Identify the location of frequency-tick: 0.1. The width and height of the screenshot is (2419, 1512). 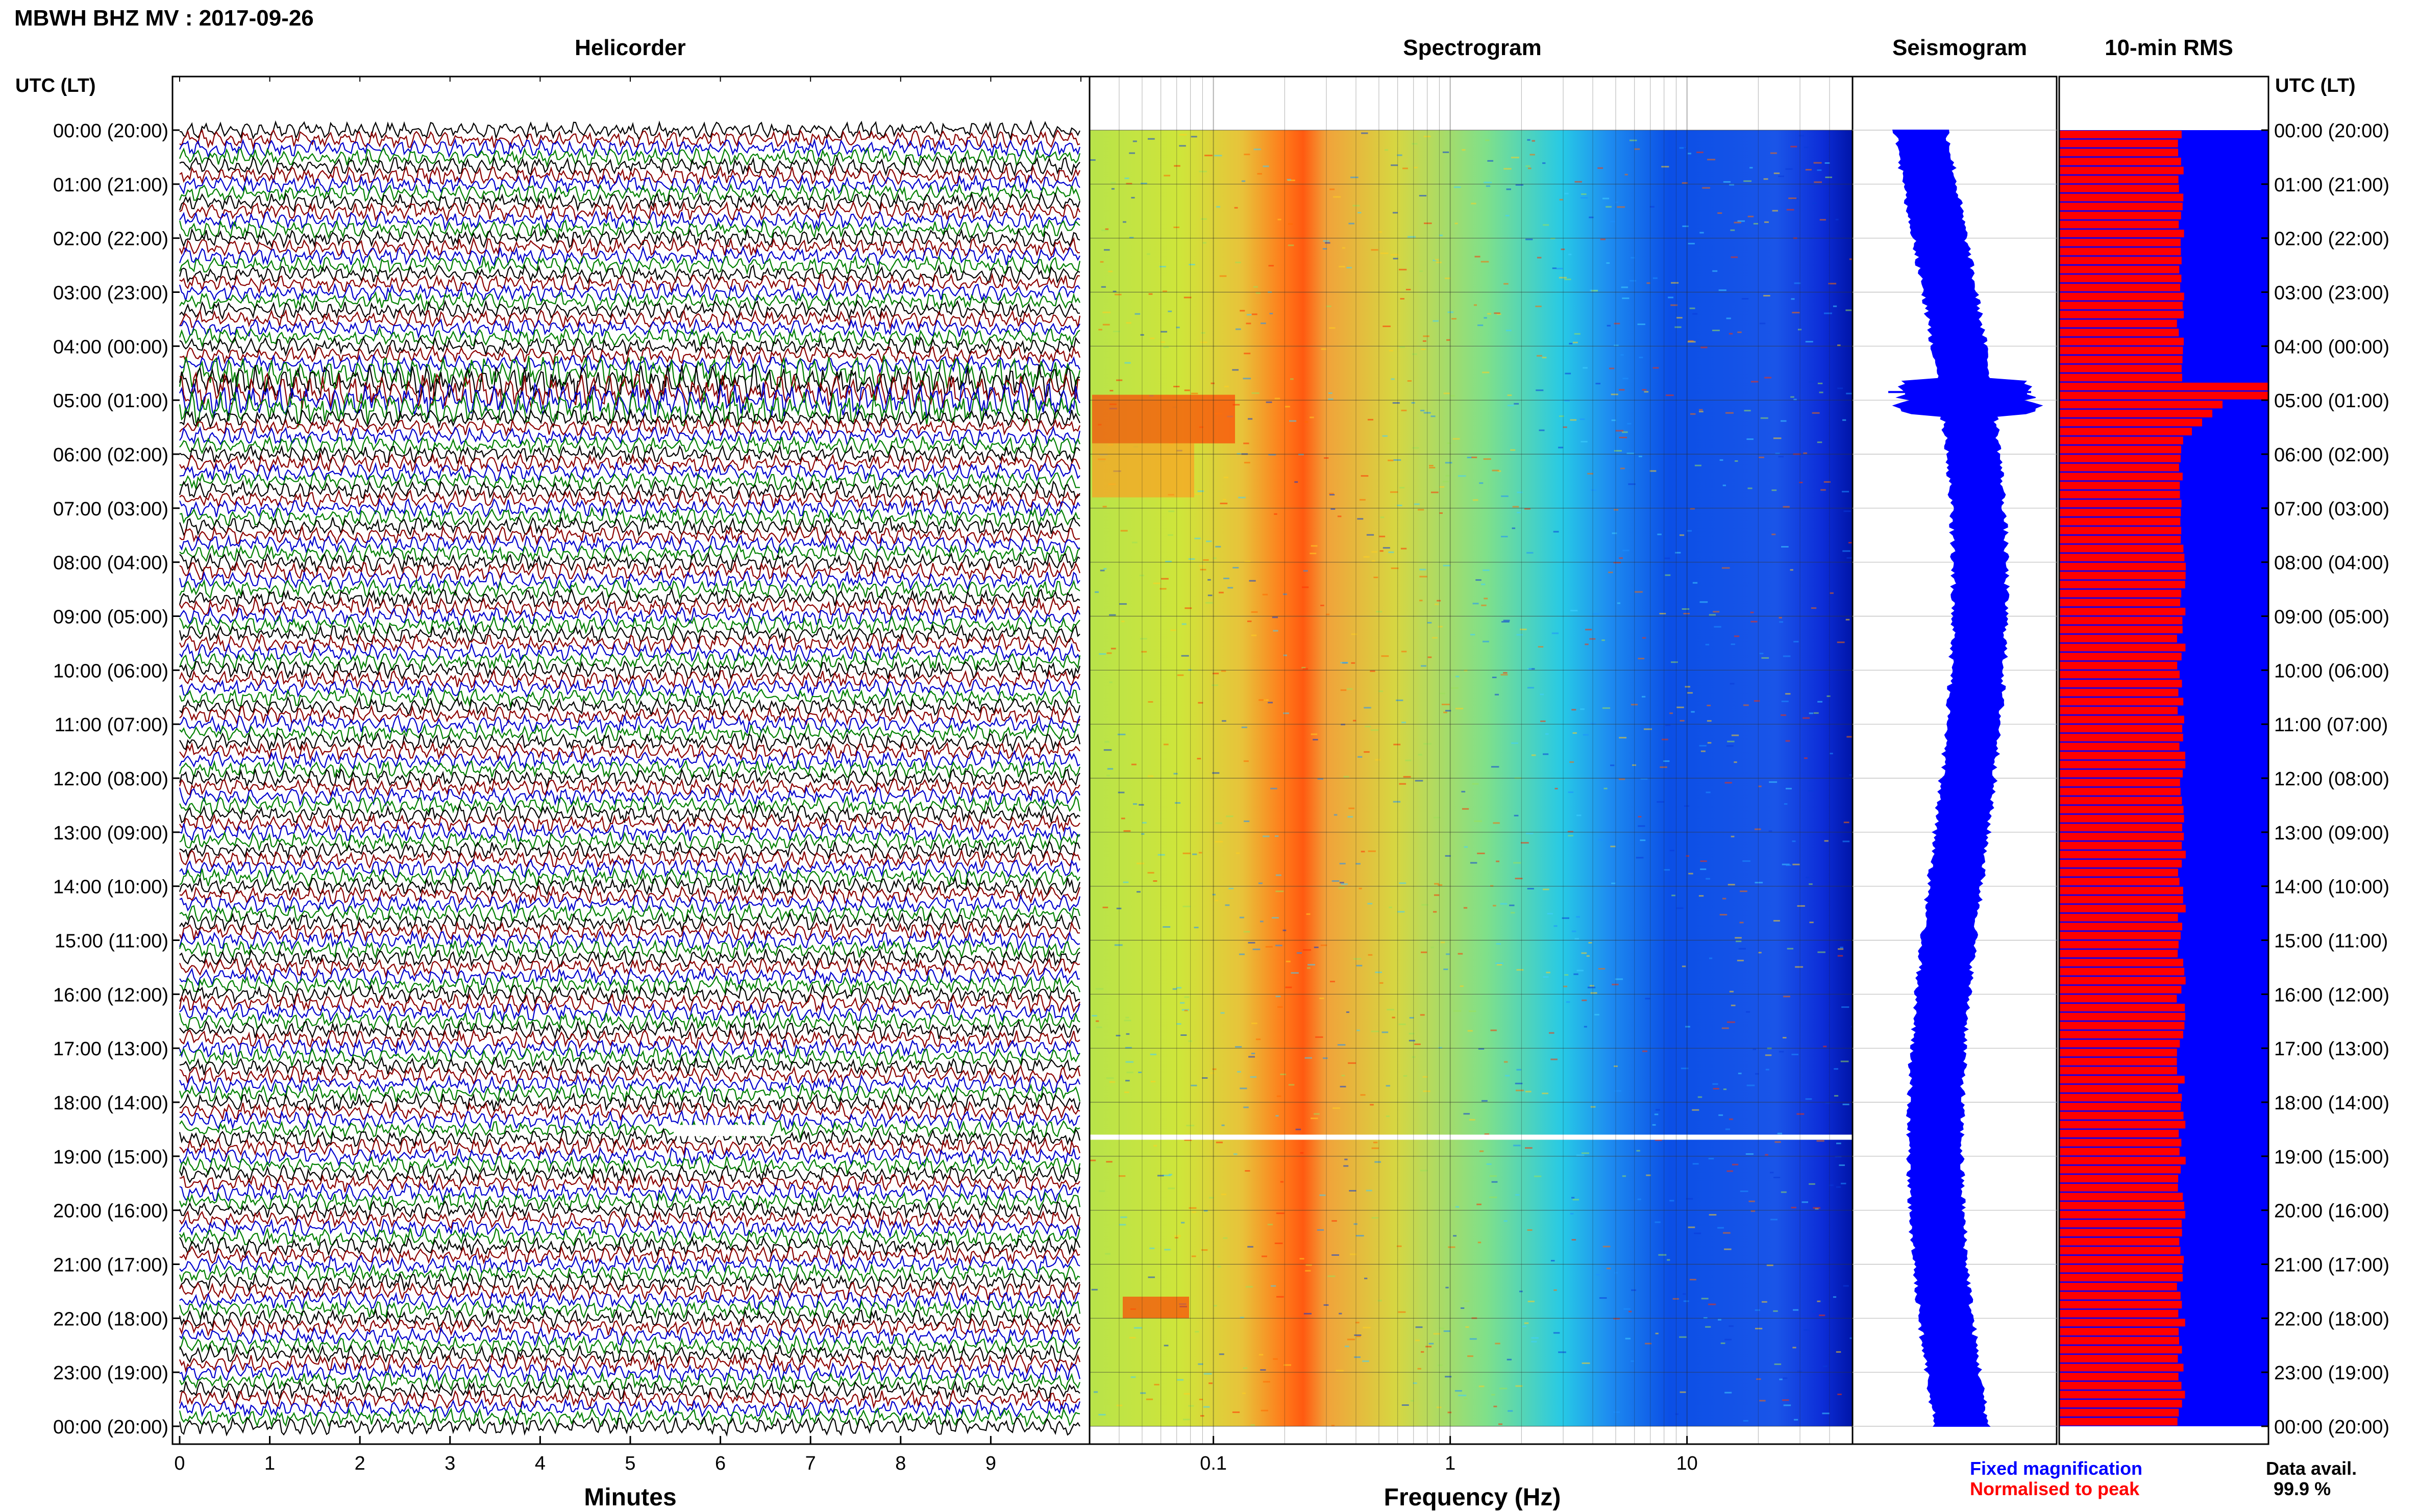
(1213, 1463).